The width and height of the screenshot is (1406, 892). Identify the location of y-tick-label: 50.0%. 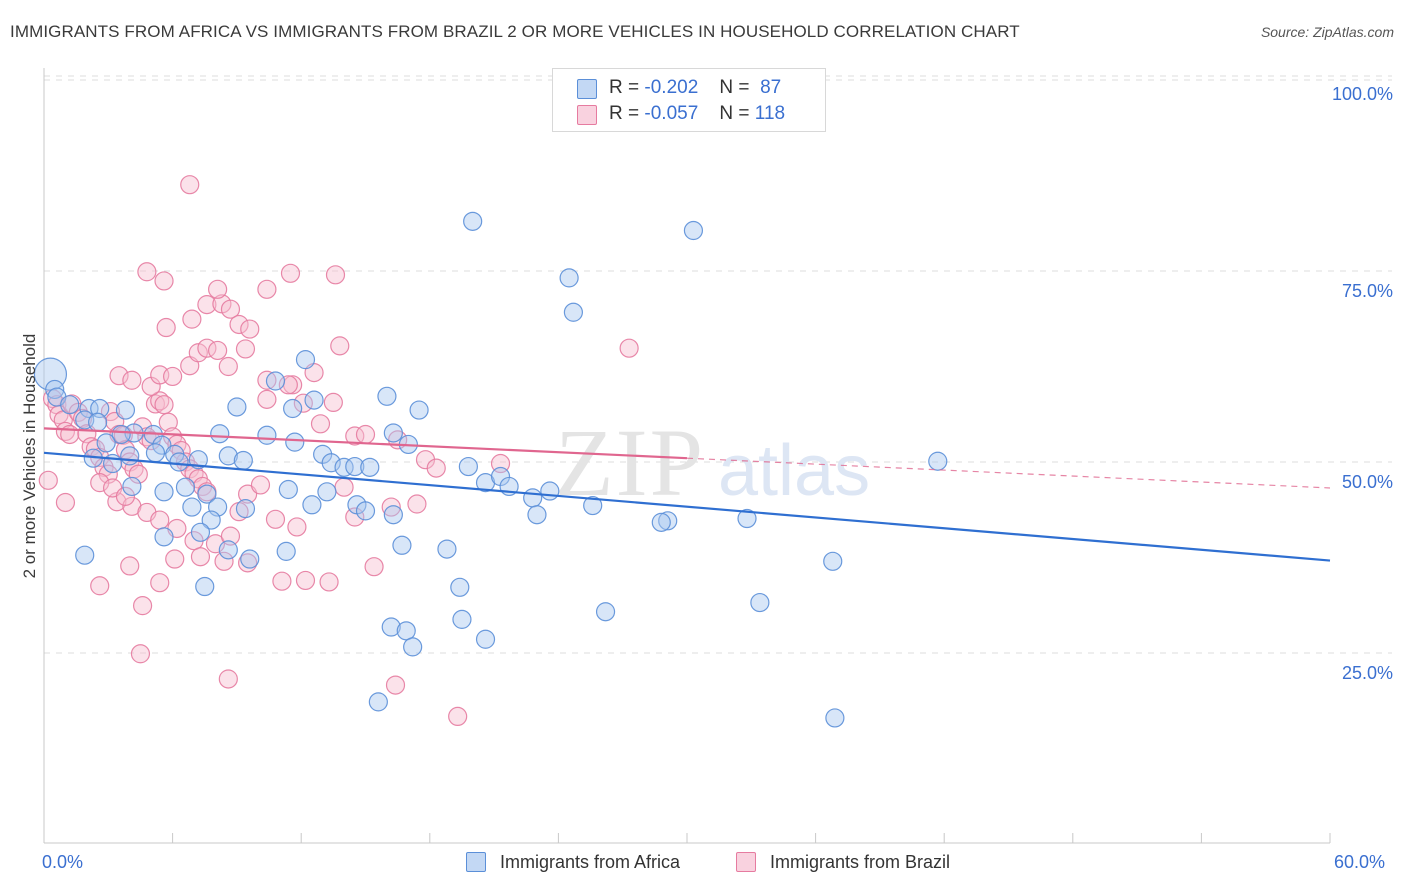
(1367, 482).